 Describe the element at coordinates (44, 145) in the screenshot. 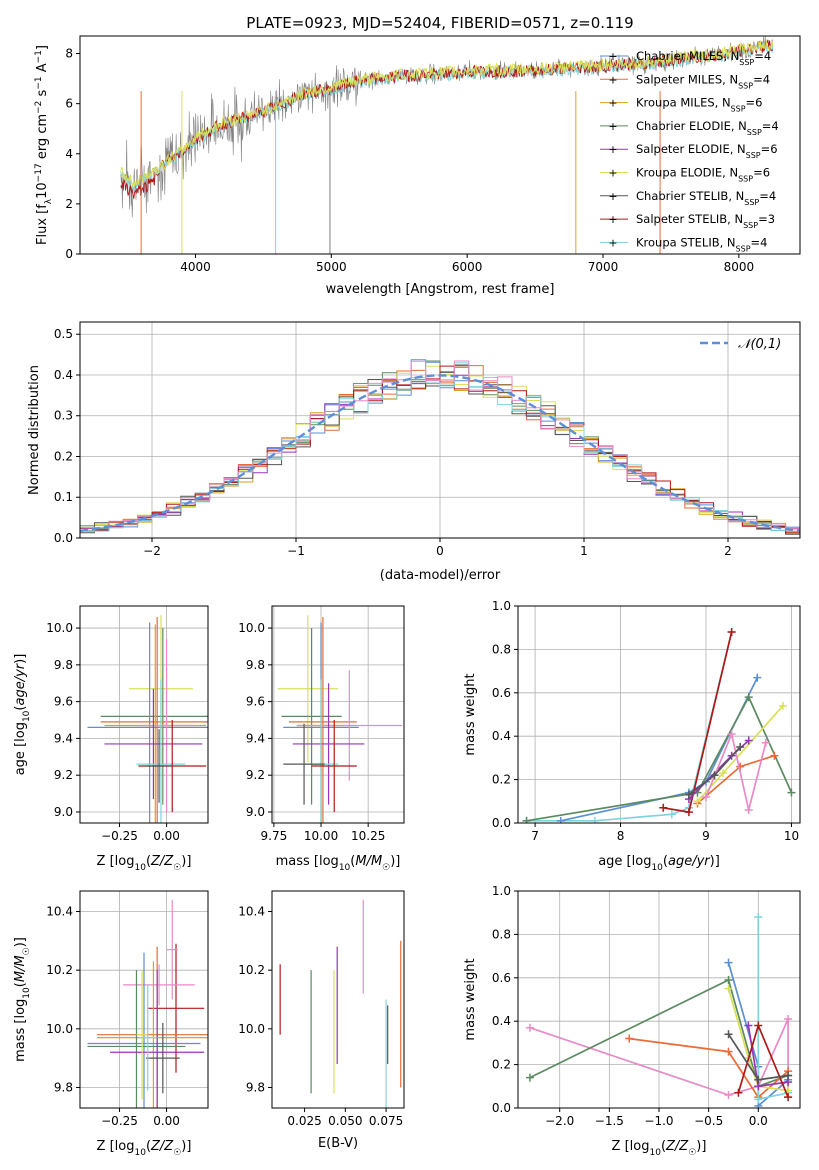

I see `y-axis-label: Flux [fλ10−17 erg cm−2 s−1 A−1]` at that location.